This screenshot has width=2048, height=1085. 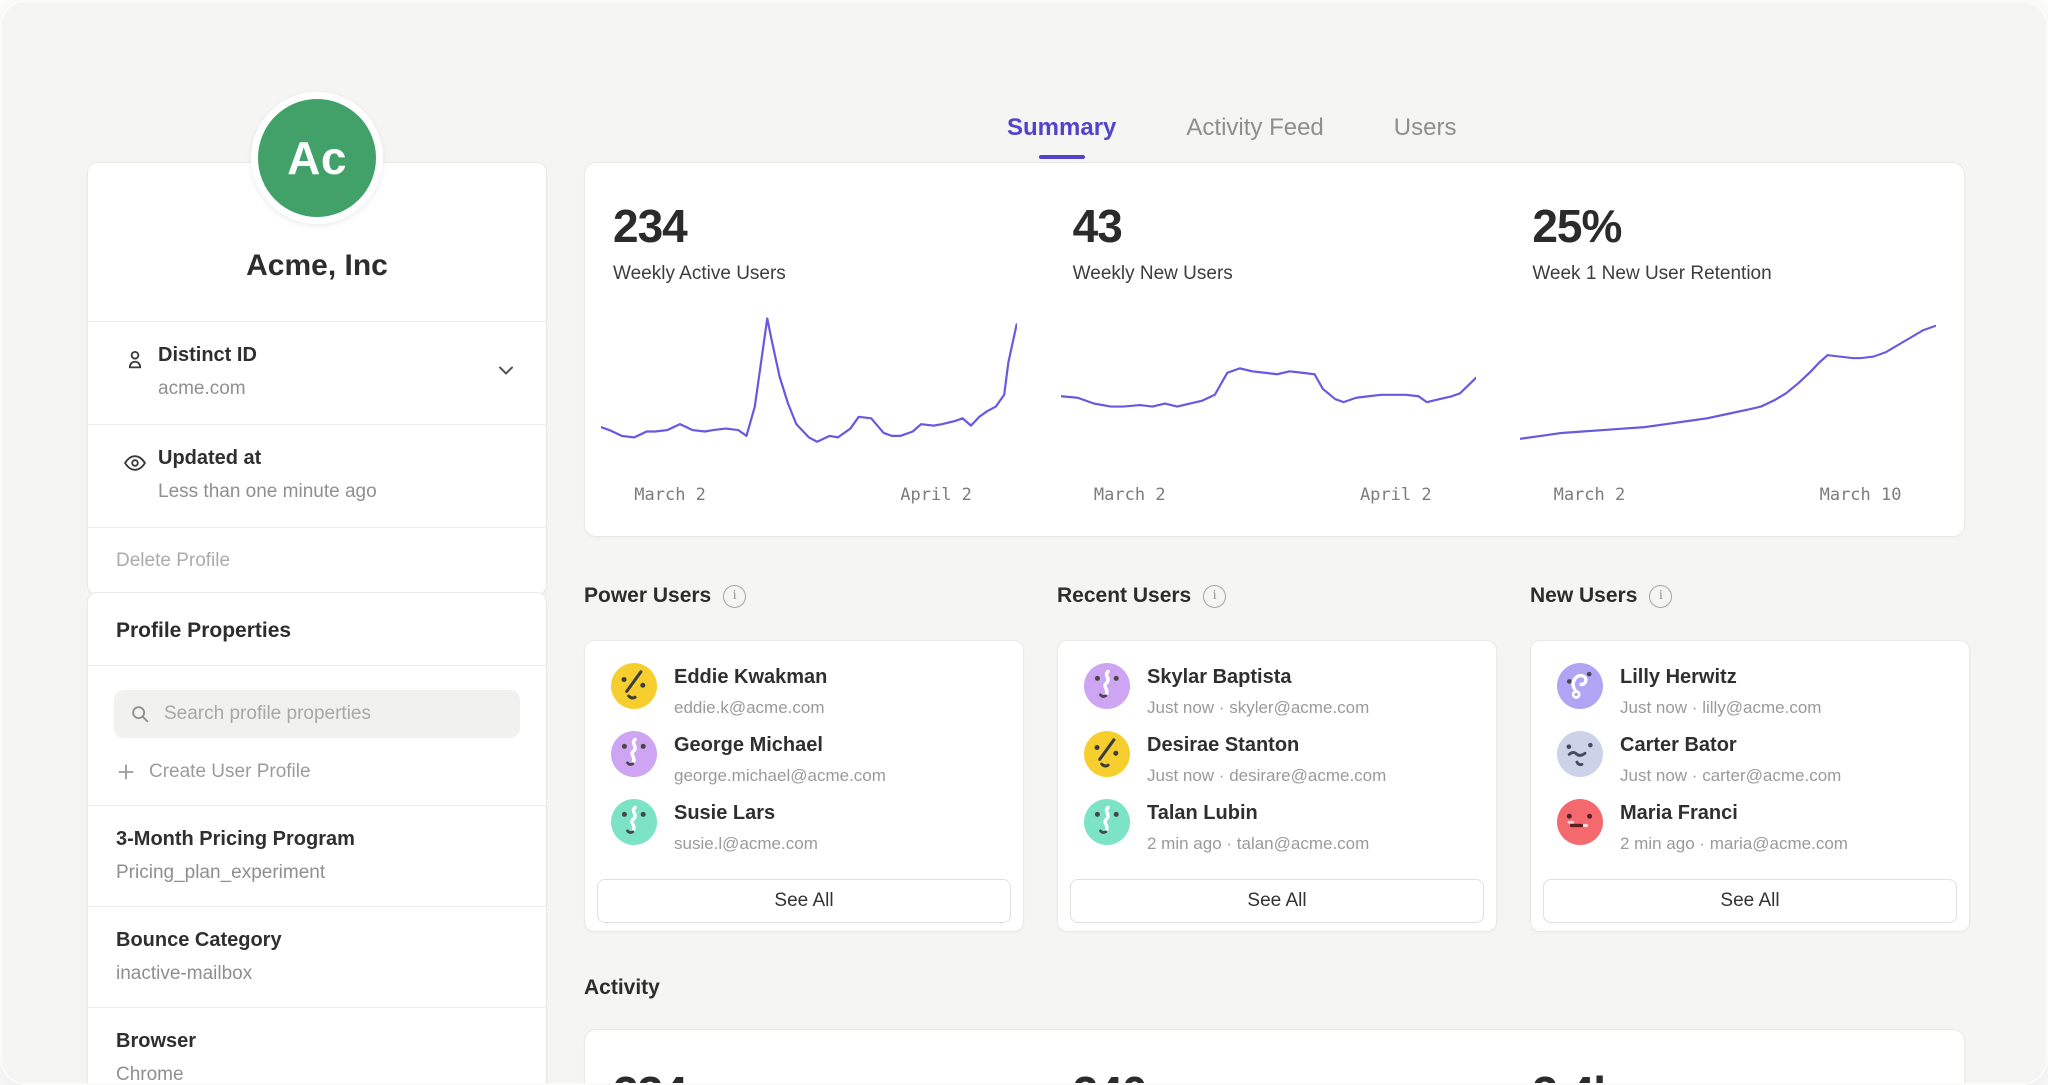 I want to click on new-users-header: New Users i, so click(x=1601, y=596).